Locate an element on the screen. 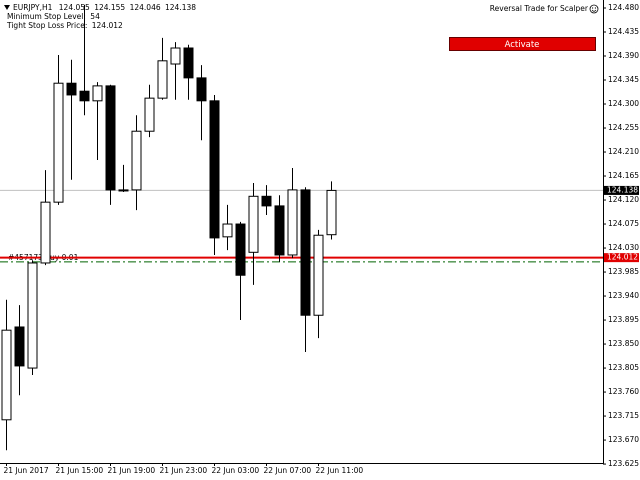 Image resolution: width=640 pixels, height=480 pixels. y-tick-label: 124.480 is located at coordinates (623, 7).